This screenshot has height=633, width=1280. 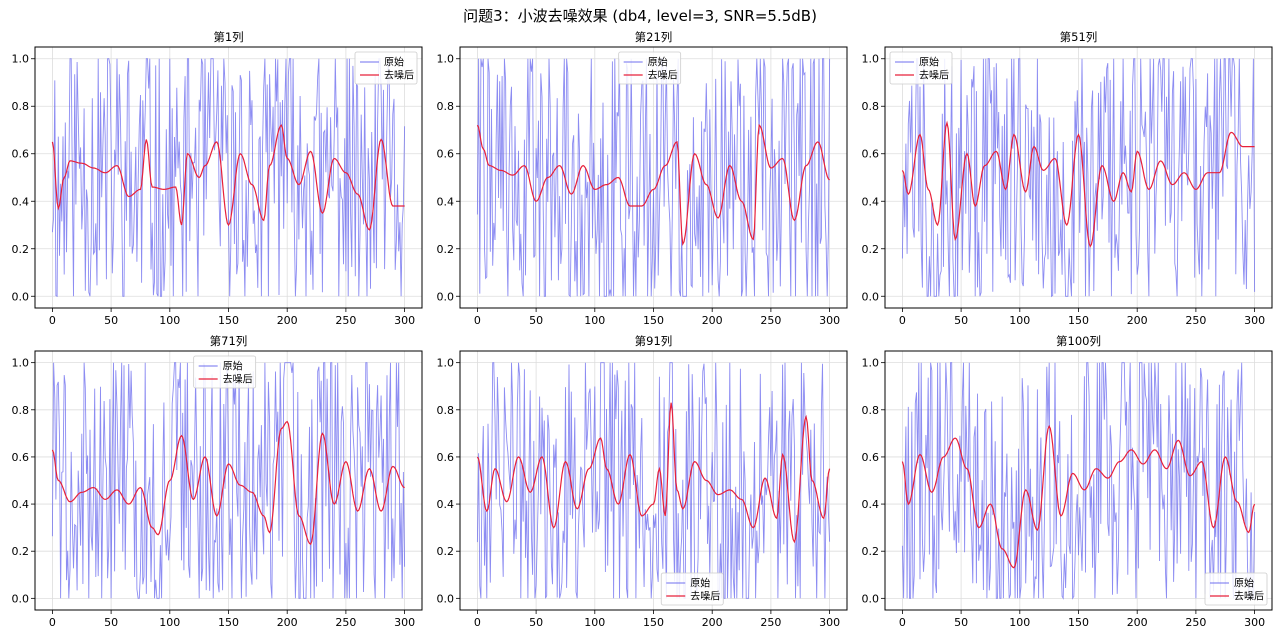 What do you see at coordinates (1078, 341) in the screenshot?
I see `subplot-title: 第100列` at bounding box center [1078, 341].